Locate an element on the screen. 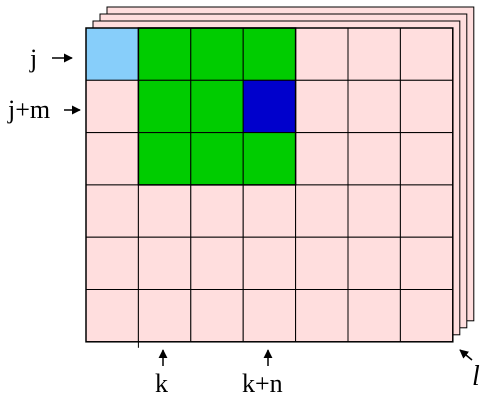 The height and width of the screenshot is (398, 483). window-border is located at coordinates (217, 106).